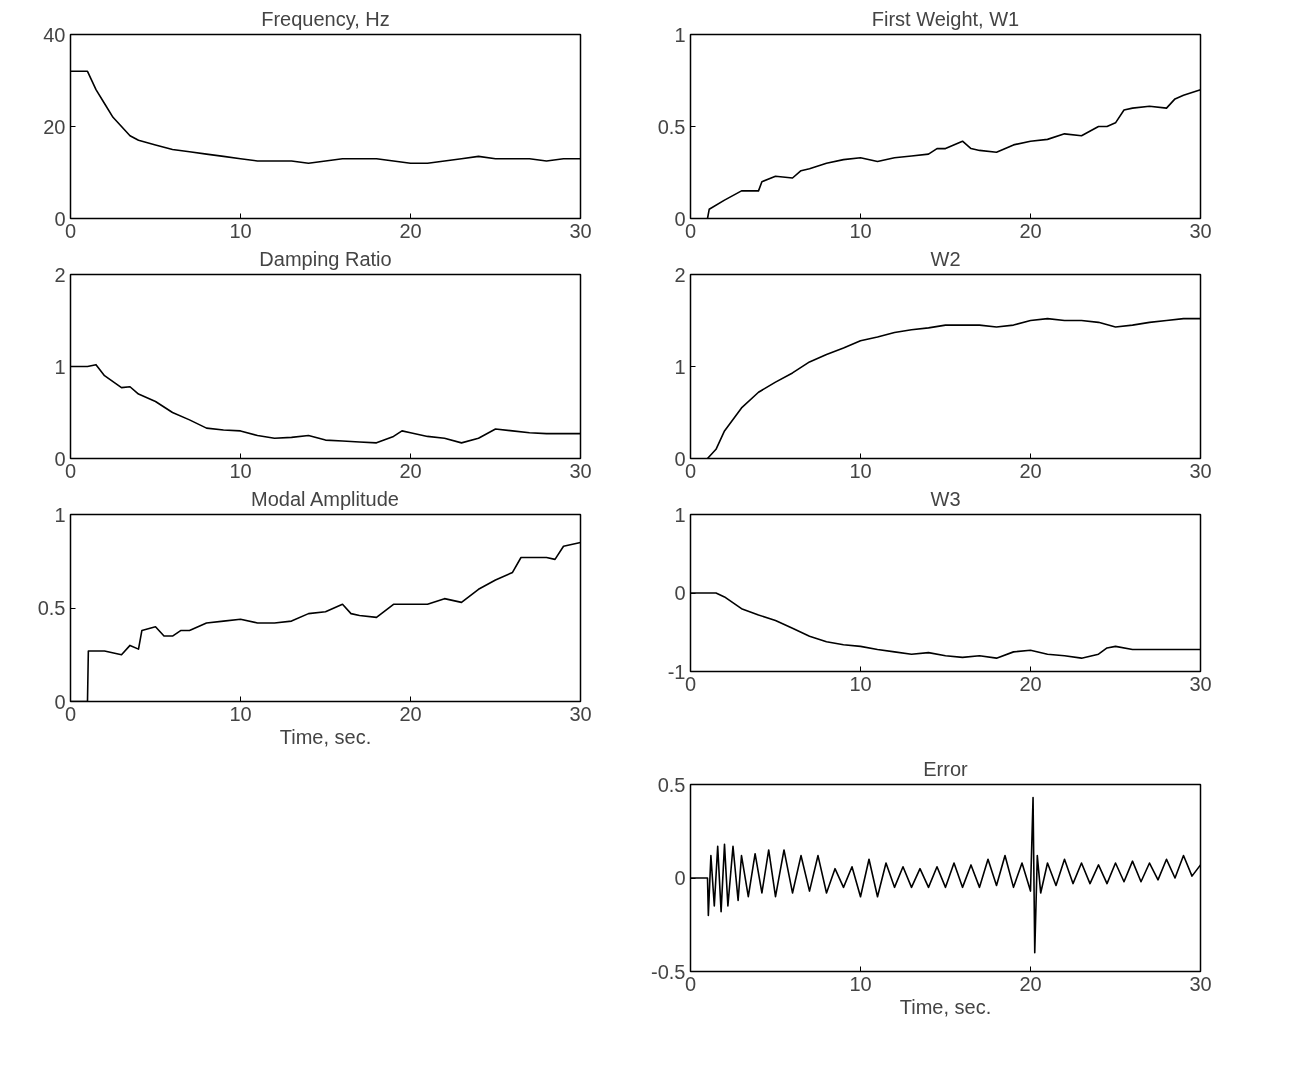 The height and width of the screenshot is (1071, 1295). What do you see at coordinates (668, 971) in the screenshot?
I see `y-tick-label: -0.5` at bounding box center [668, 971].